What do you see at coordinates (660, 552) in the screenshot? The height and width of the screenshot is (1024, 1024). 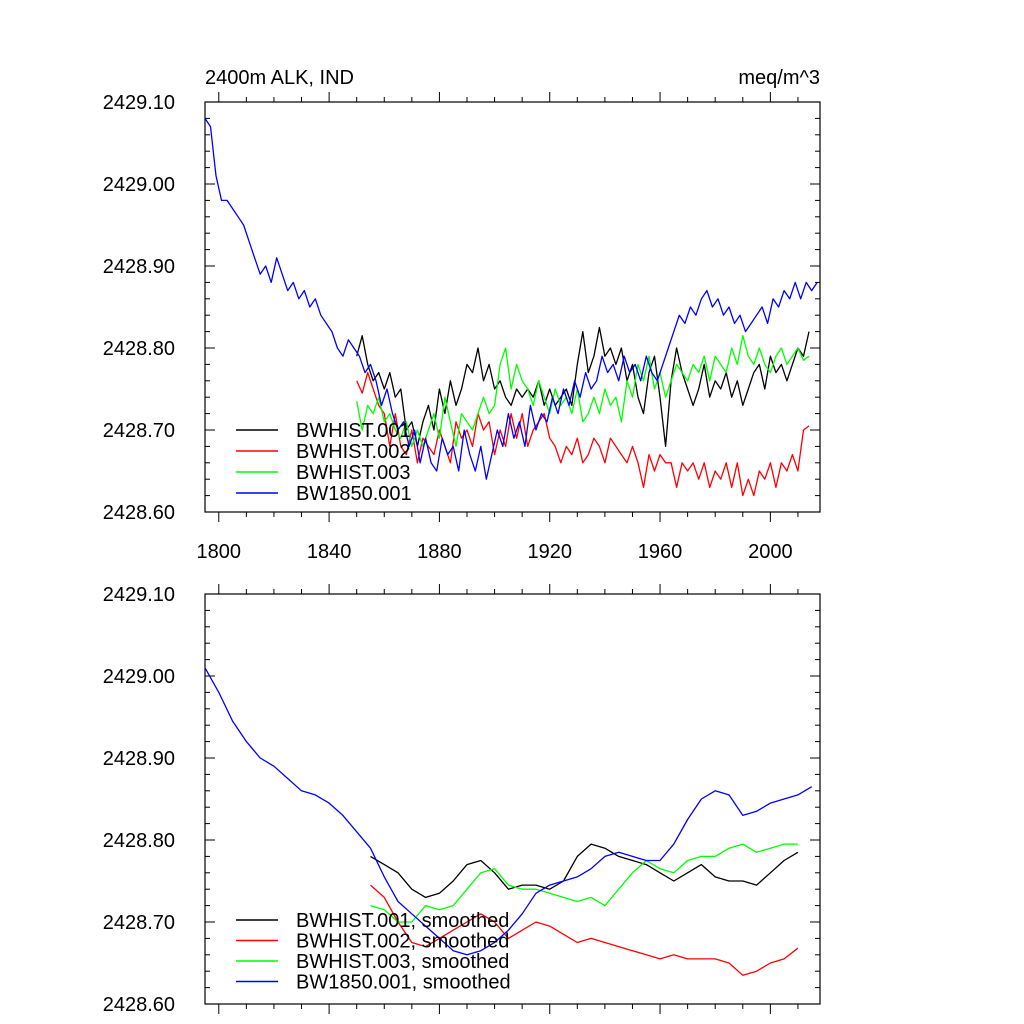 I see `x-tick-label: 1960` at bounding box center [660, 552].